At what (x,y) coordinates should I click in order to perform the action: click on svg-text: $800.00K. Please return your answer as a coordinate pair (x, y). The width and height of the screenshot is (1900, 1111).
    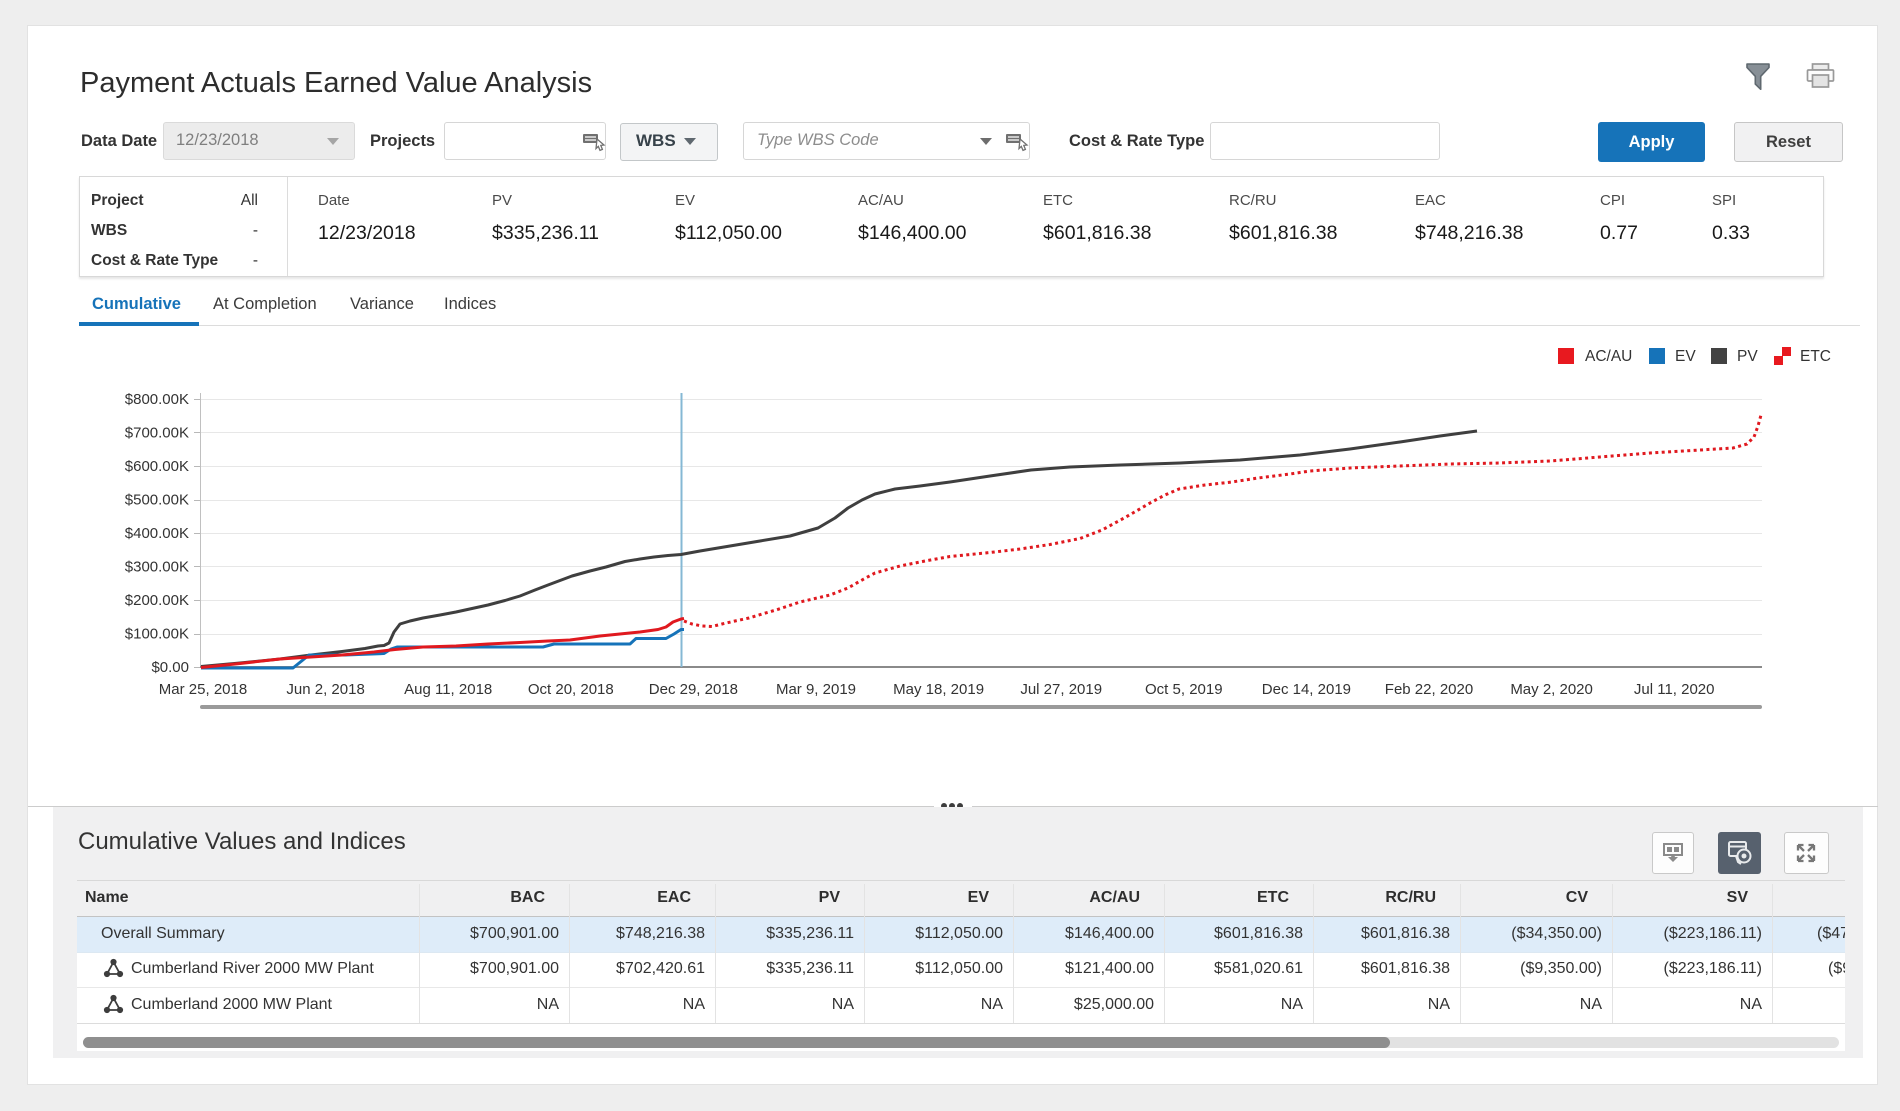
    Looking at the image, I should click on (157, 399).